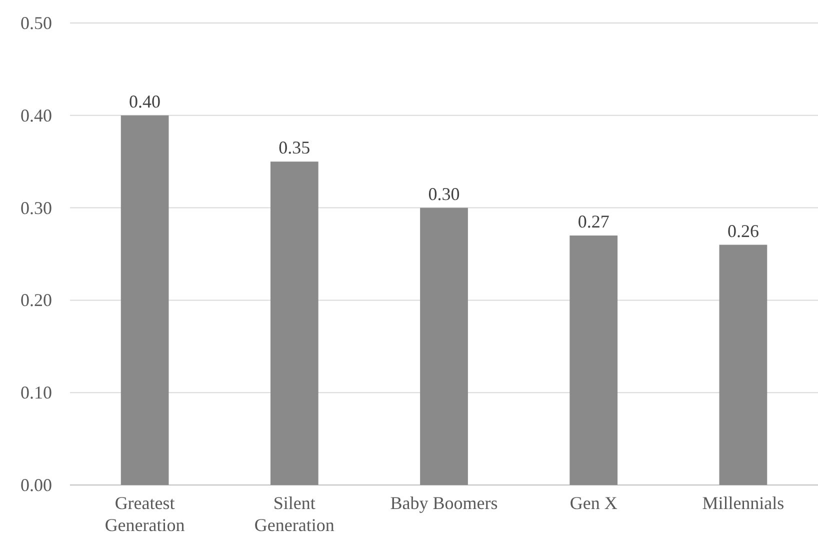 Image resolution: width=818 pixels, height=541 pixels. Describe the element at coordinates (145, 101) in the screenshot. I see `data-label: 0.40` at that location.